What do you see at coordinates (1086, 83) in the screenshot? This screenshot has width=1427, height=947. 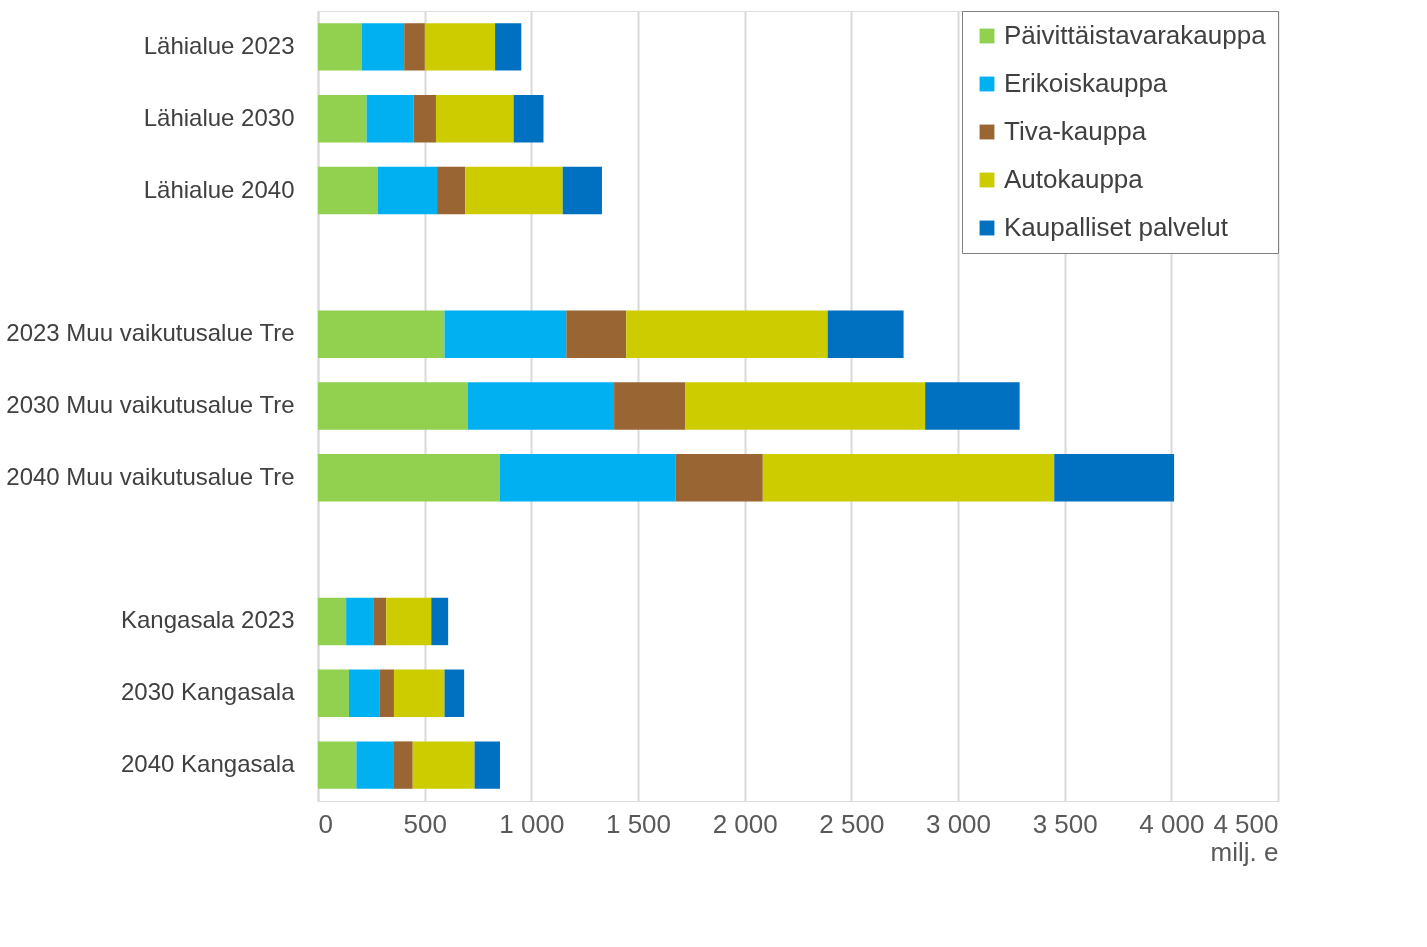 I see `legend-label: Erikoiskauppa` at bounding box center [1086, 83].